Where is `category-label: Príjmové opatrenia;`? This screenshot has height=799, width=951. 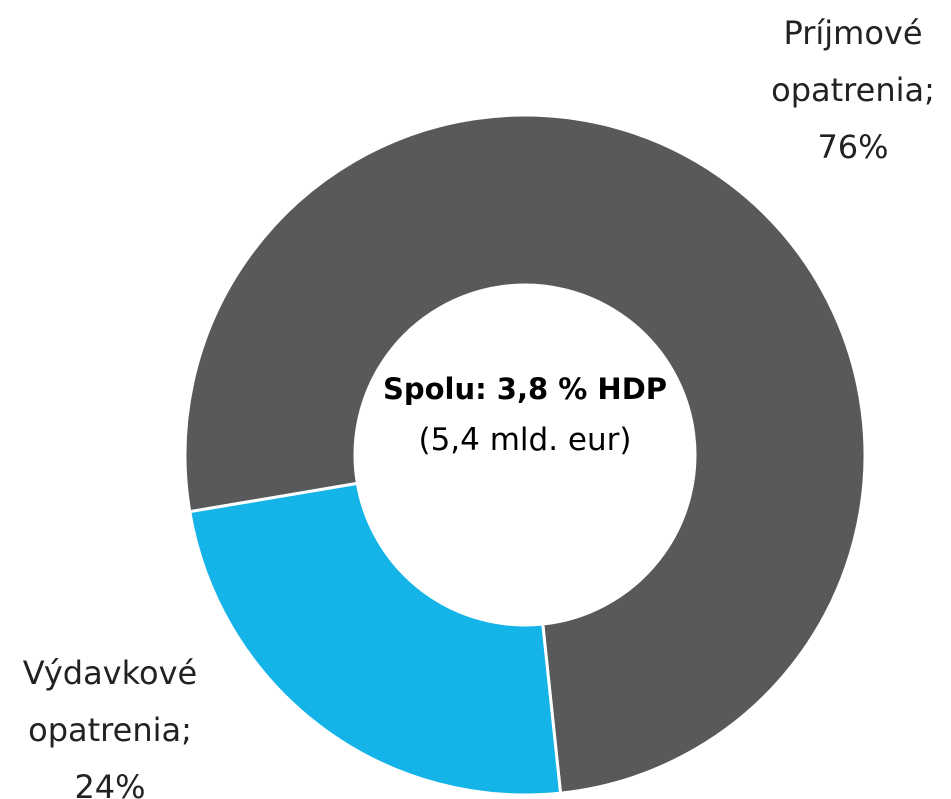 category-label: Príjmové opatrenia; is located at coordinates (853, 61).